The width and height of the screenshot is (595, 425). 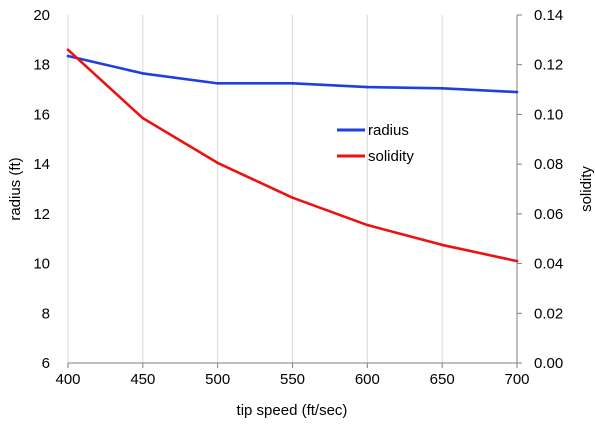 I want to click on x-tick-label: 500, so click(x=217, y=379).